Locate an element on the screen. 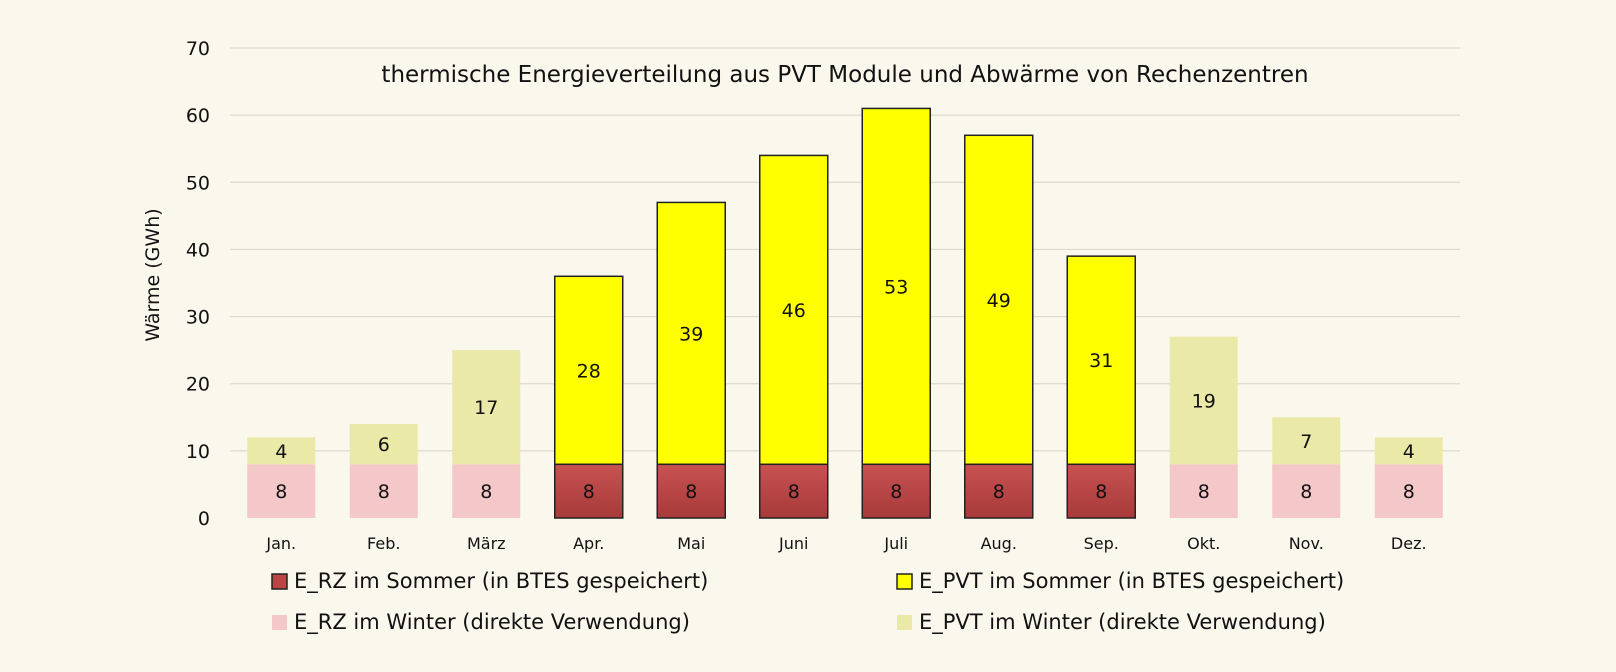  legend-label: E_PVT im Winter (direkte Verwendung) is located at coordinates (1122, 622).